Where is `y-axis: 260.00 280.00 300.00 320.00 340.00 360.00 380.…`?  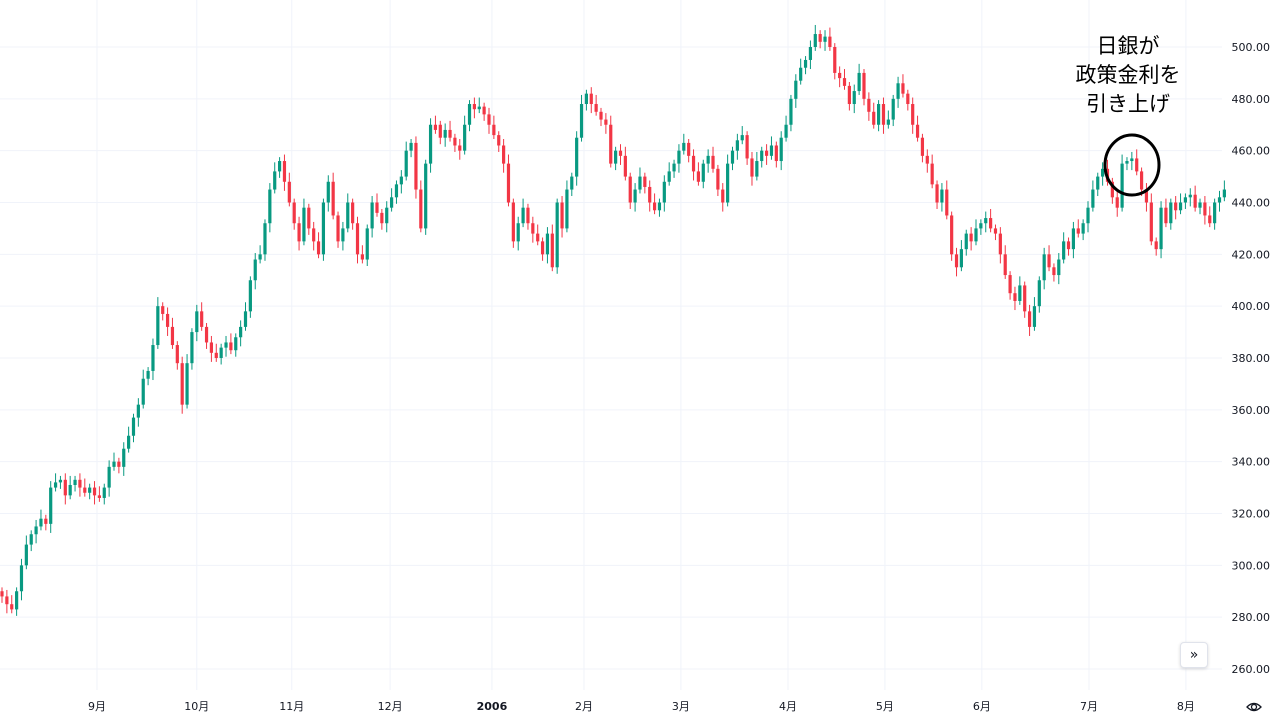
y-axis: 260.00 280.00 300.00 320.00 340.00 360.00 380.… is located at coordinates (1251, 358).